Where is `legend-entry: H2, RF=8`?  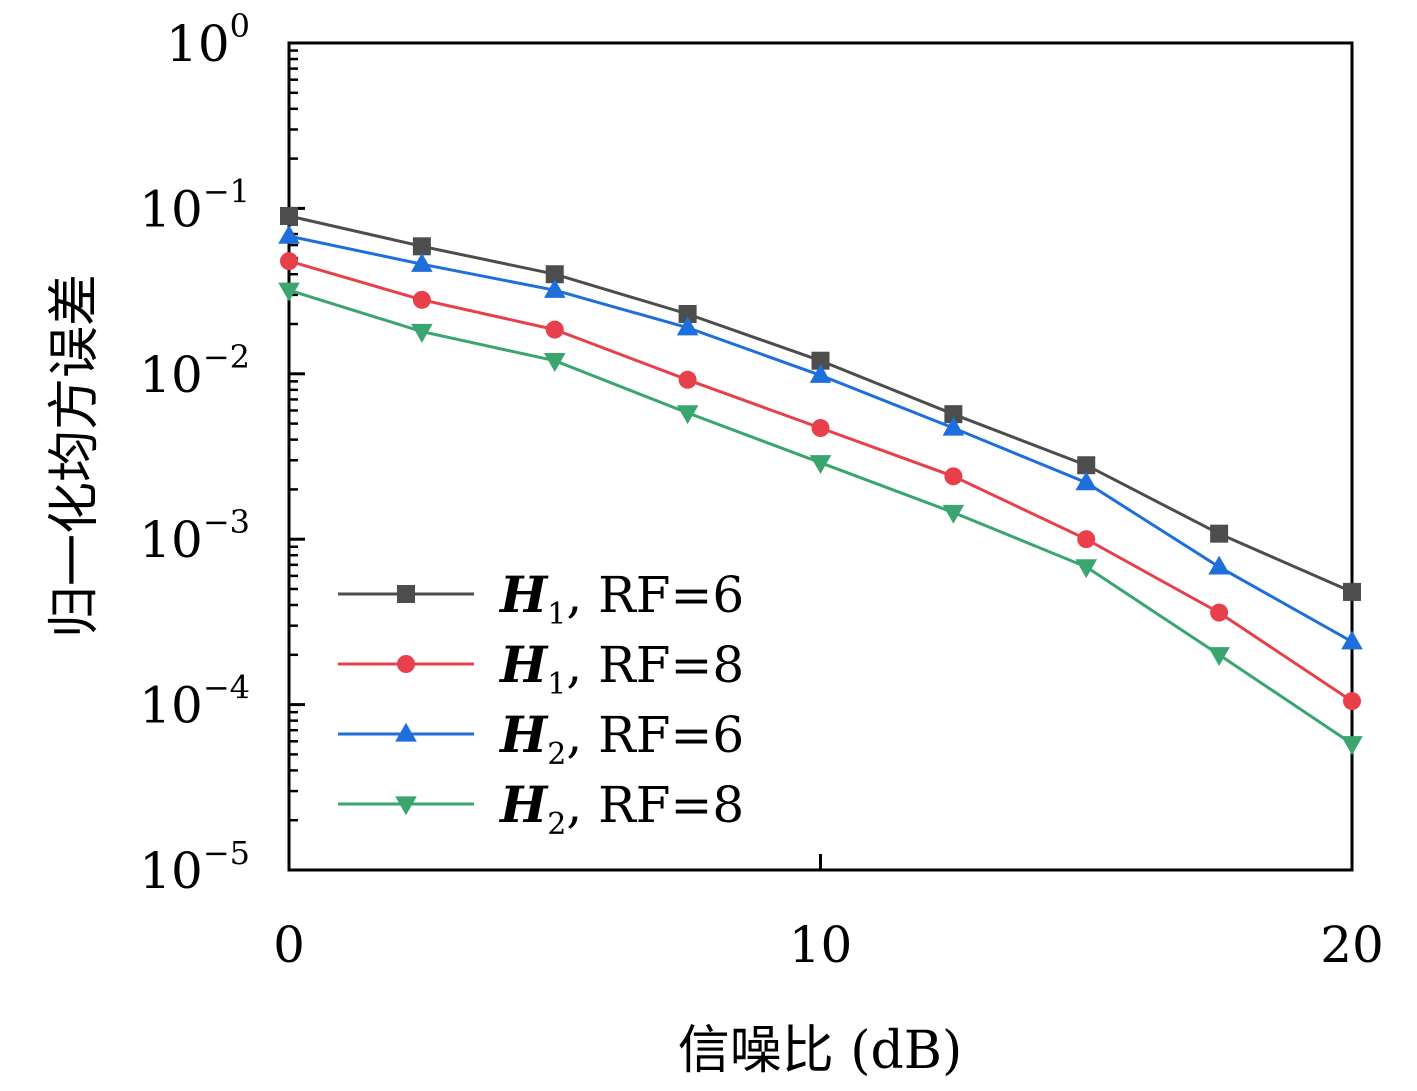
legend-entry: H2, RF=8 is located at coordinates (541, 808).